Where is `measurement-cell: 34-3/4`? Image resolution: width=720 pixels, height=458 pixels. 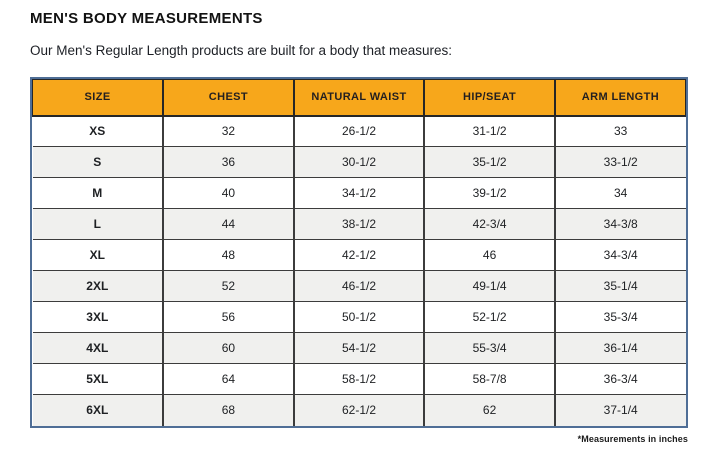 measurement-cell: 34-3/4 is located at coordinates (619, 255).